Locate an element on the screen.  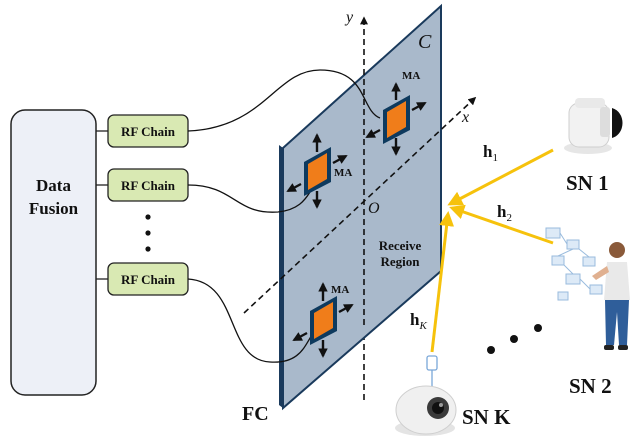
channel-arrows is located at coordinates (492, 250).